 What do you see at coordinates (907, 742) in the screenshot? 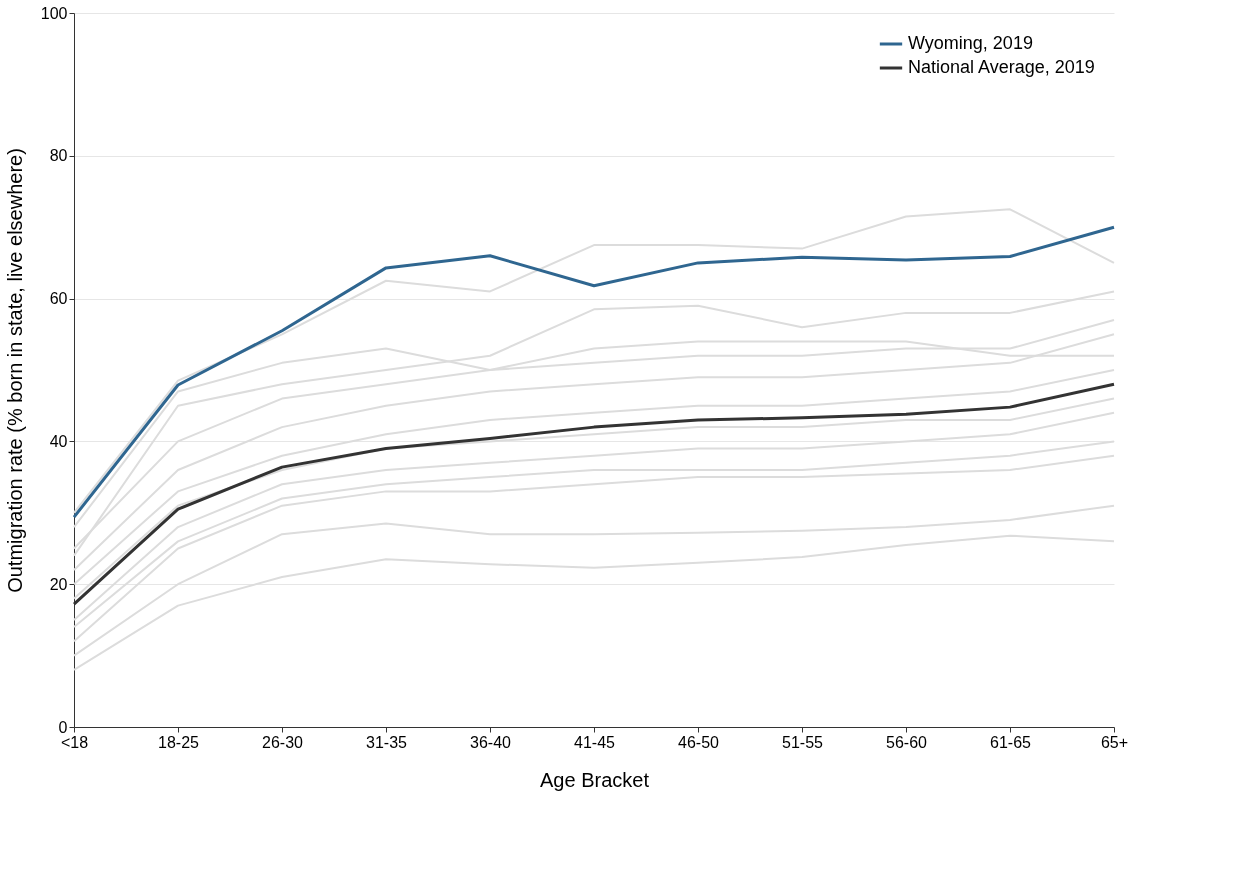
I see `x-tick-label: 56-60` at bounding box center [907, 742].